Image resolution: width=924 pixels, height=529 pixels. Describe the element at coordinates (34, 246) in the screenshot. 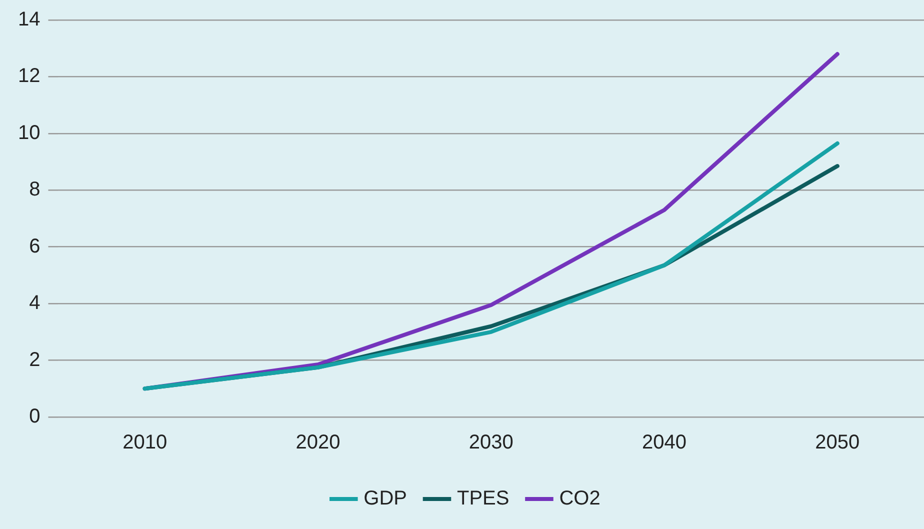

I see `y-tick-label: 6` at that location.